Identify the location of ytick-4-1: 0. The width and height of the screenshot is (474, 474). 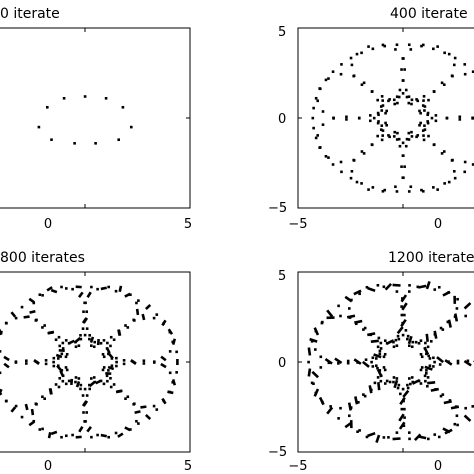
(282, 363).